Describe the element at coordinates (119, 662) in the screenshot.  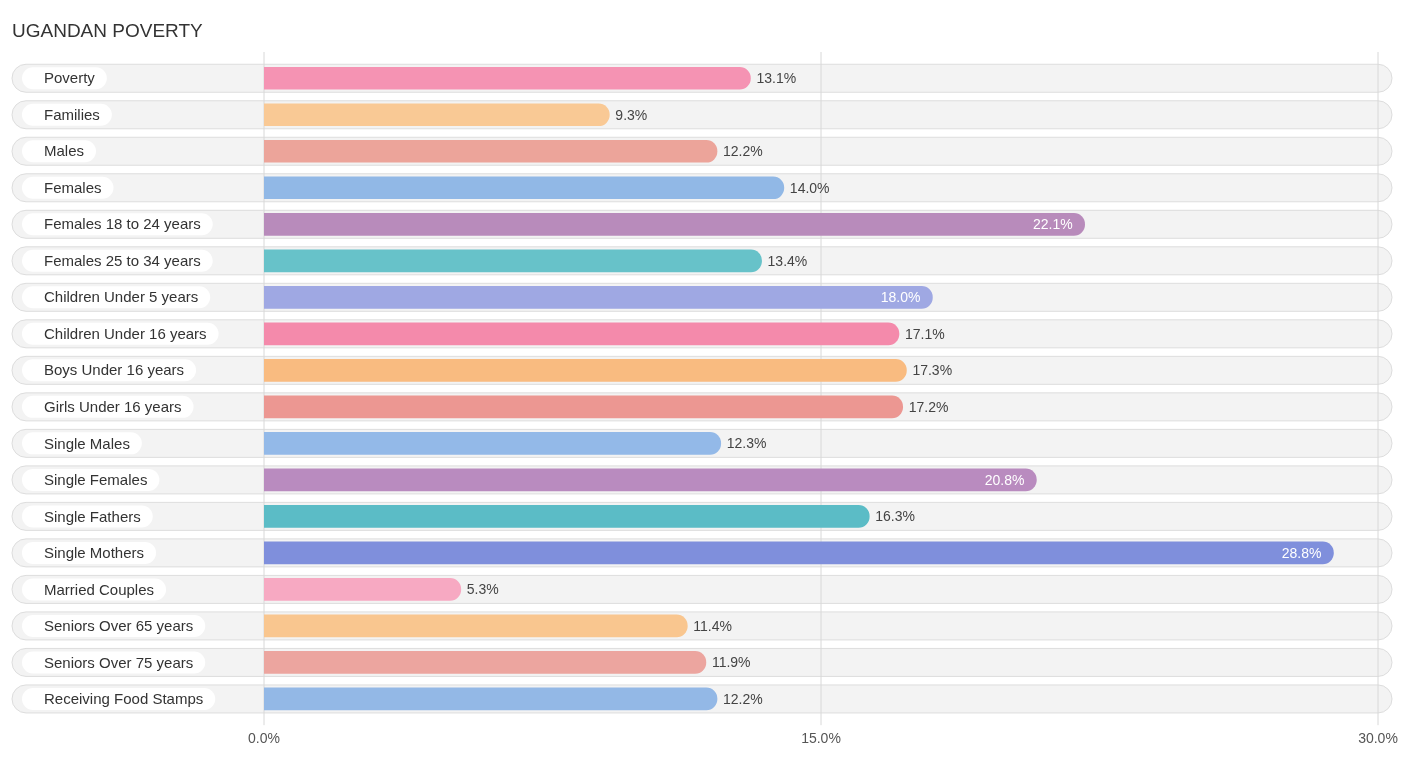
I see `y-tick-label: Seniors Over 75 years` at that location.